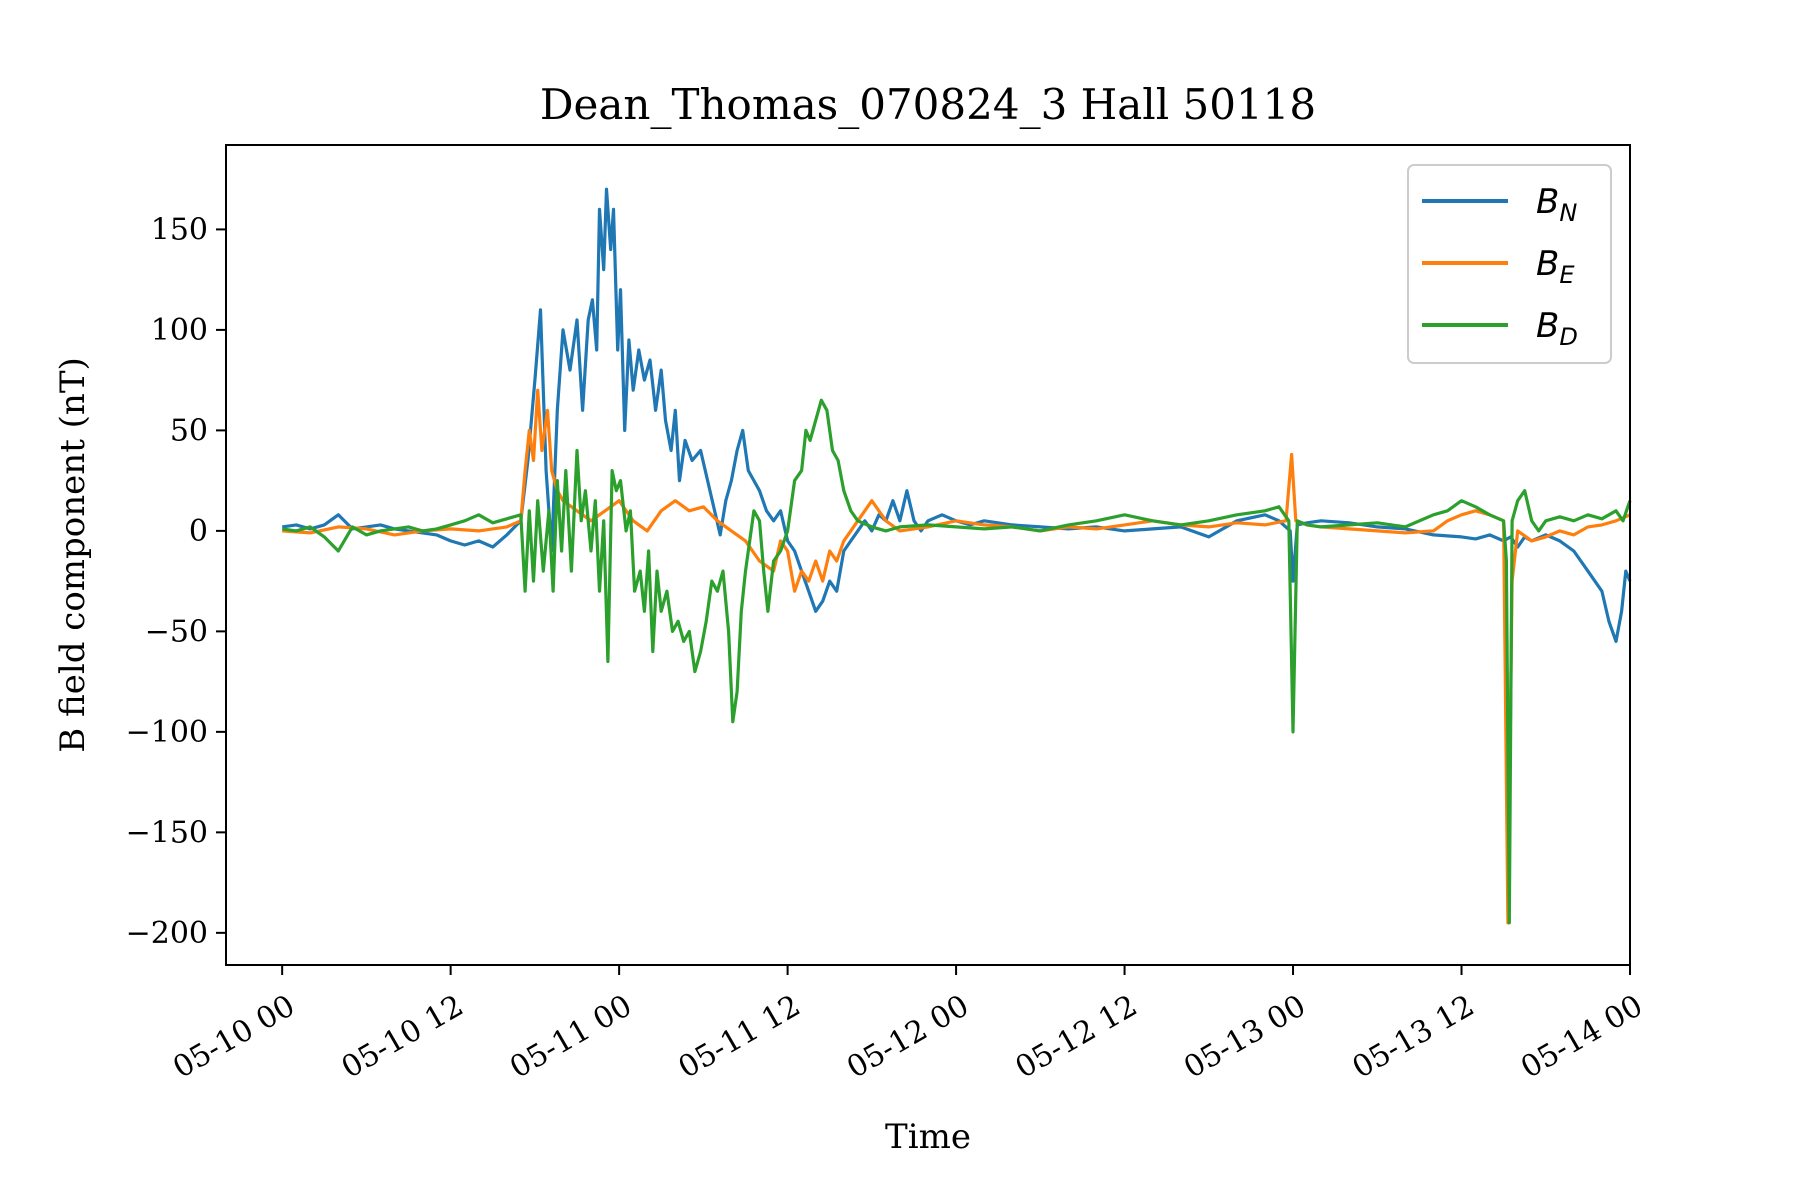 This screenshot has height=1200, width=1800. I want to click on legend-label-sub: D, so click(1568, 337).